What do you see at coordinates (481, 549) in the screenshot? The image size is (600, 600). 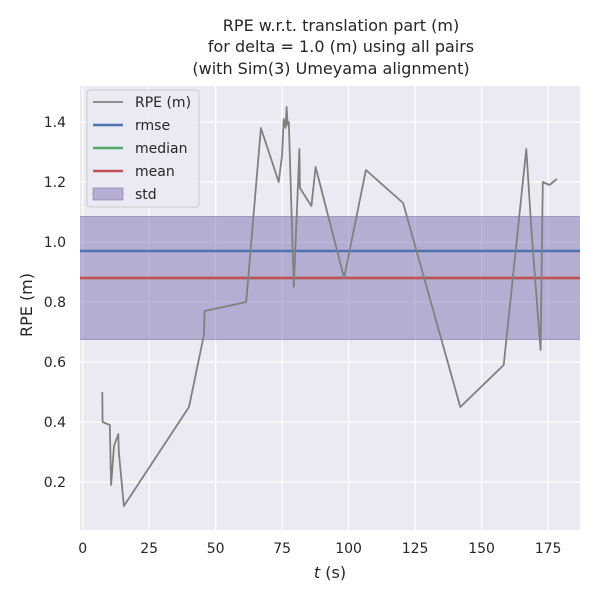 I see `x-tick-label: 150` at bounding box center [481, 549].